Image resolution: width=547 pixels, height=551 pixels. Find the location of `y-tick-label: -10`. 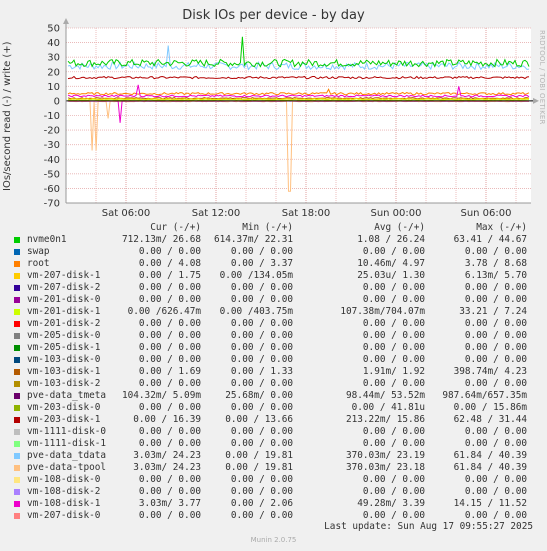

y-tick-label: -10 is located at coordinates (52, 116).